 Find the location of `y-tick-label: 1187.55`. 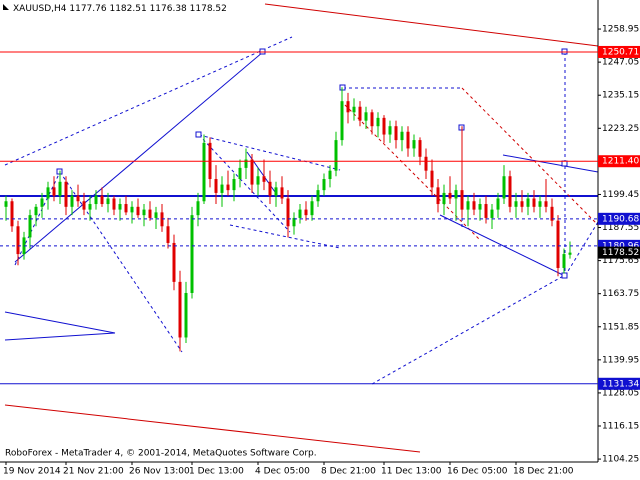

y-tick-label: 1187.55 is located at coordinates (620, 228).